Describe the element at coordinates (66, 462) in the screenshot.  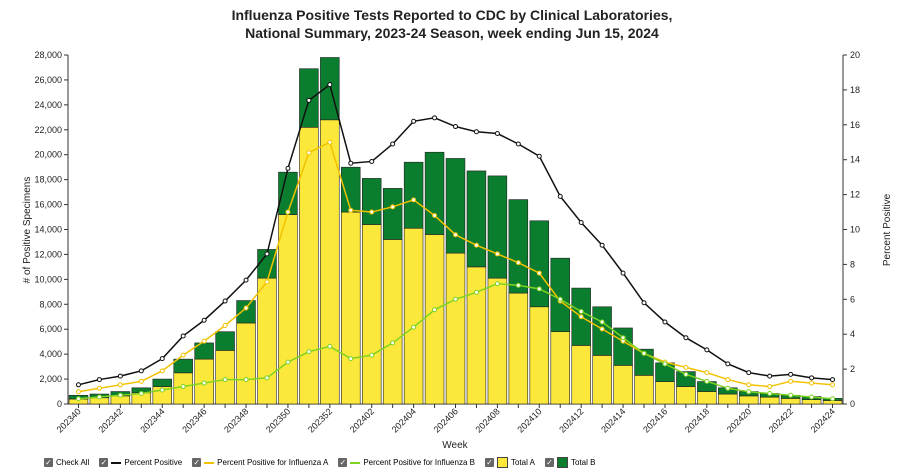
I see `legend-item: ✓ Check All` at that location.